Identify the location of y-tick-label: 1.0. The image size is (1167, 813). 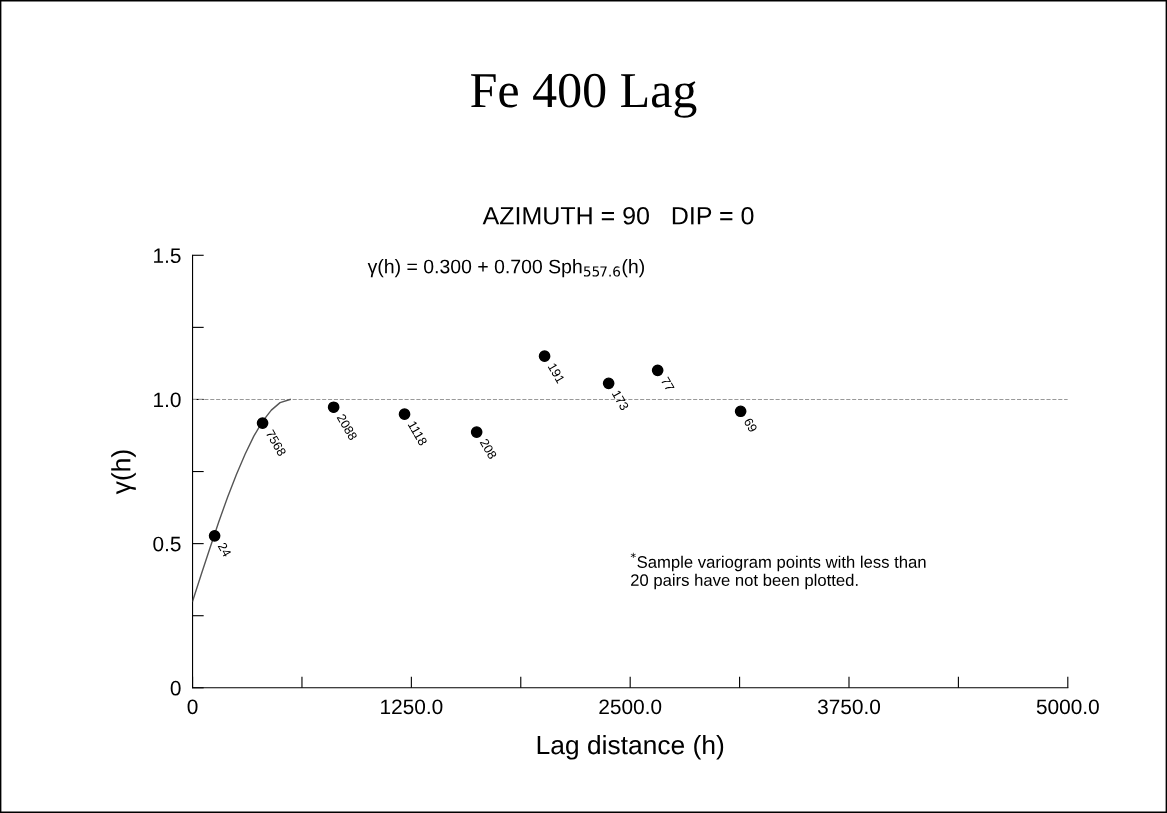
(167, 400).